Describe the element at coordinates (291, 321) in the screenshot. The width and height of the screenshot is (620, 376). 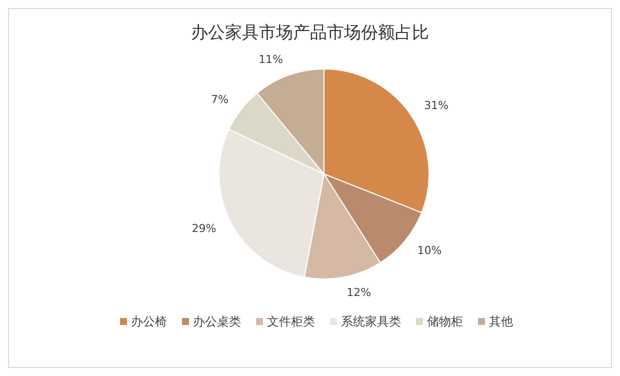
I see `legend-label: 文件柜类` at that location.